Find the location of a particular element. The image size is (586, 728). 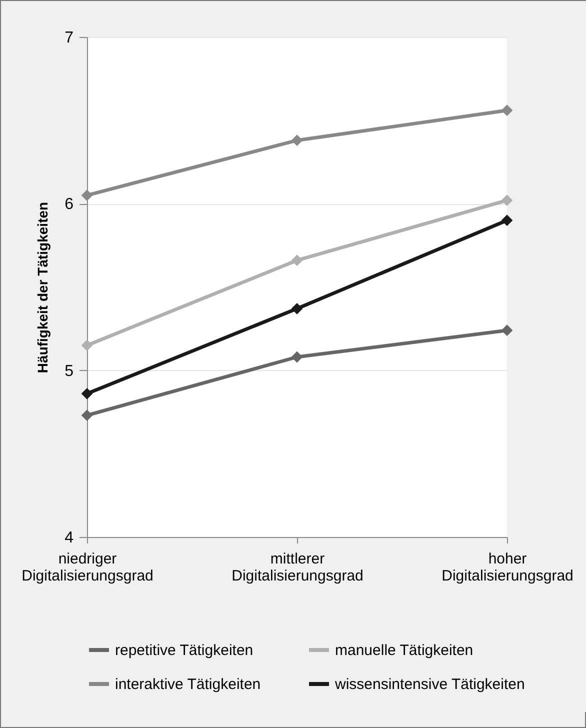

y-tick-label: 6 is located at coordinates (69, 205).